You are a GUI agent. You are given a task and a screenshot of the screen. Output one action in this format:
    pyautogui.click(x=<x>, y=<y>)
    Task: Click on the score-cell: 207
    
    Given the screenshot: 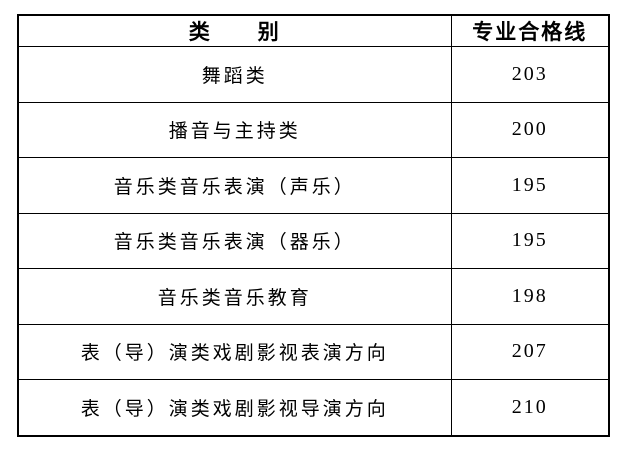 What is the action you would take?
    pyautogui.click(x=530, y=351)
    